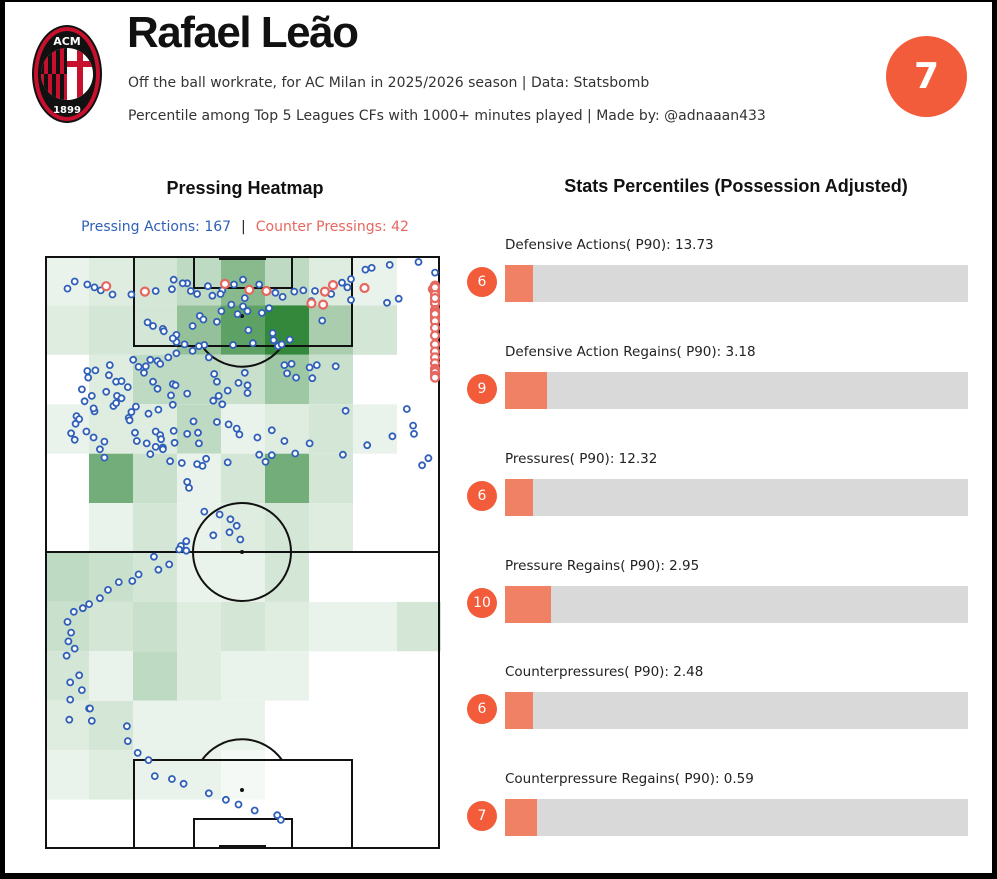 The width and height of the screenshot is (997, 879). I want to click on stat-bar-track, so click(736, 390).